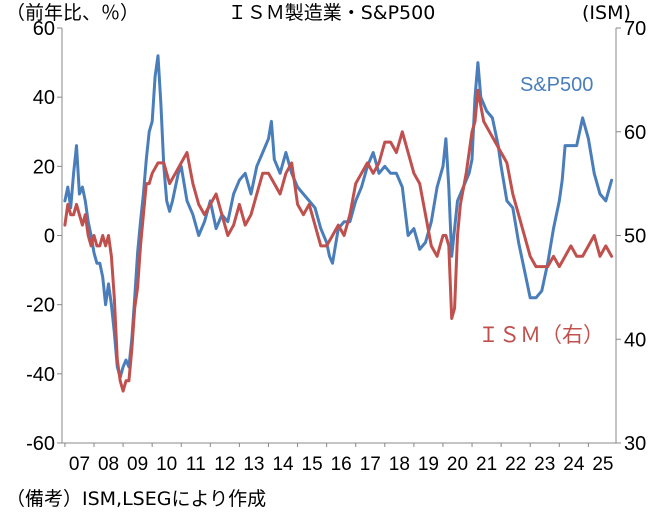 This screenshot has height=517, width=663. Describe the element at coordinates (635, 340) in the screenshot. I see `y-right-tick-label: 40` at that location.